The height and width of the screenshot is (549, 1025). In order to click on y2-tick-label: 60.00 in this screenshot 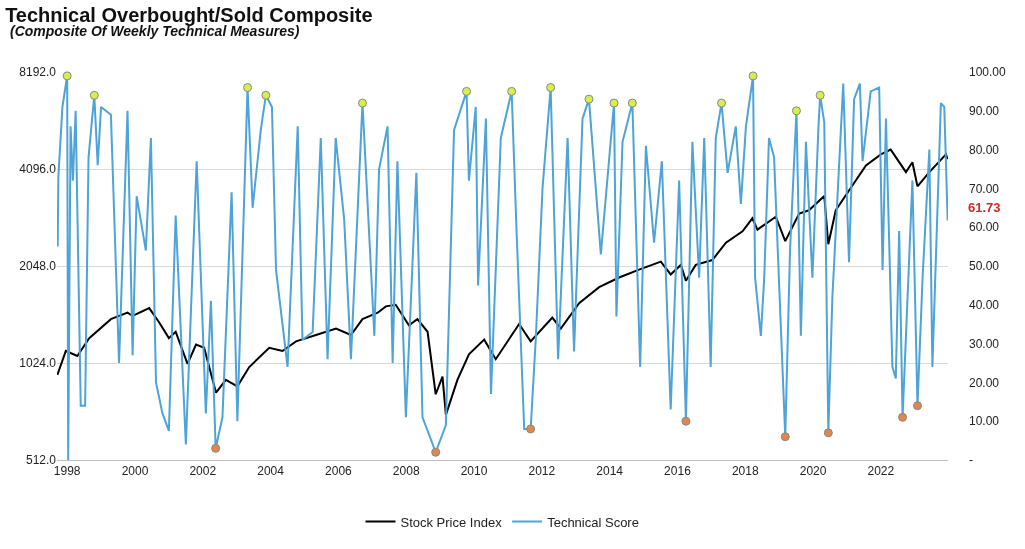, I will do `click(984, 227)`.